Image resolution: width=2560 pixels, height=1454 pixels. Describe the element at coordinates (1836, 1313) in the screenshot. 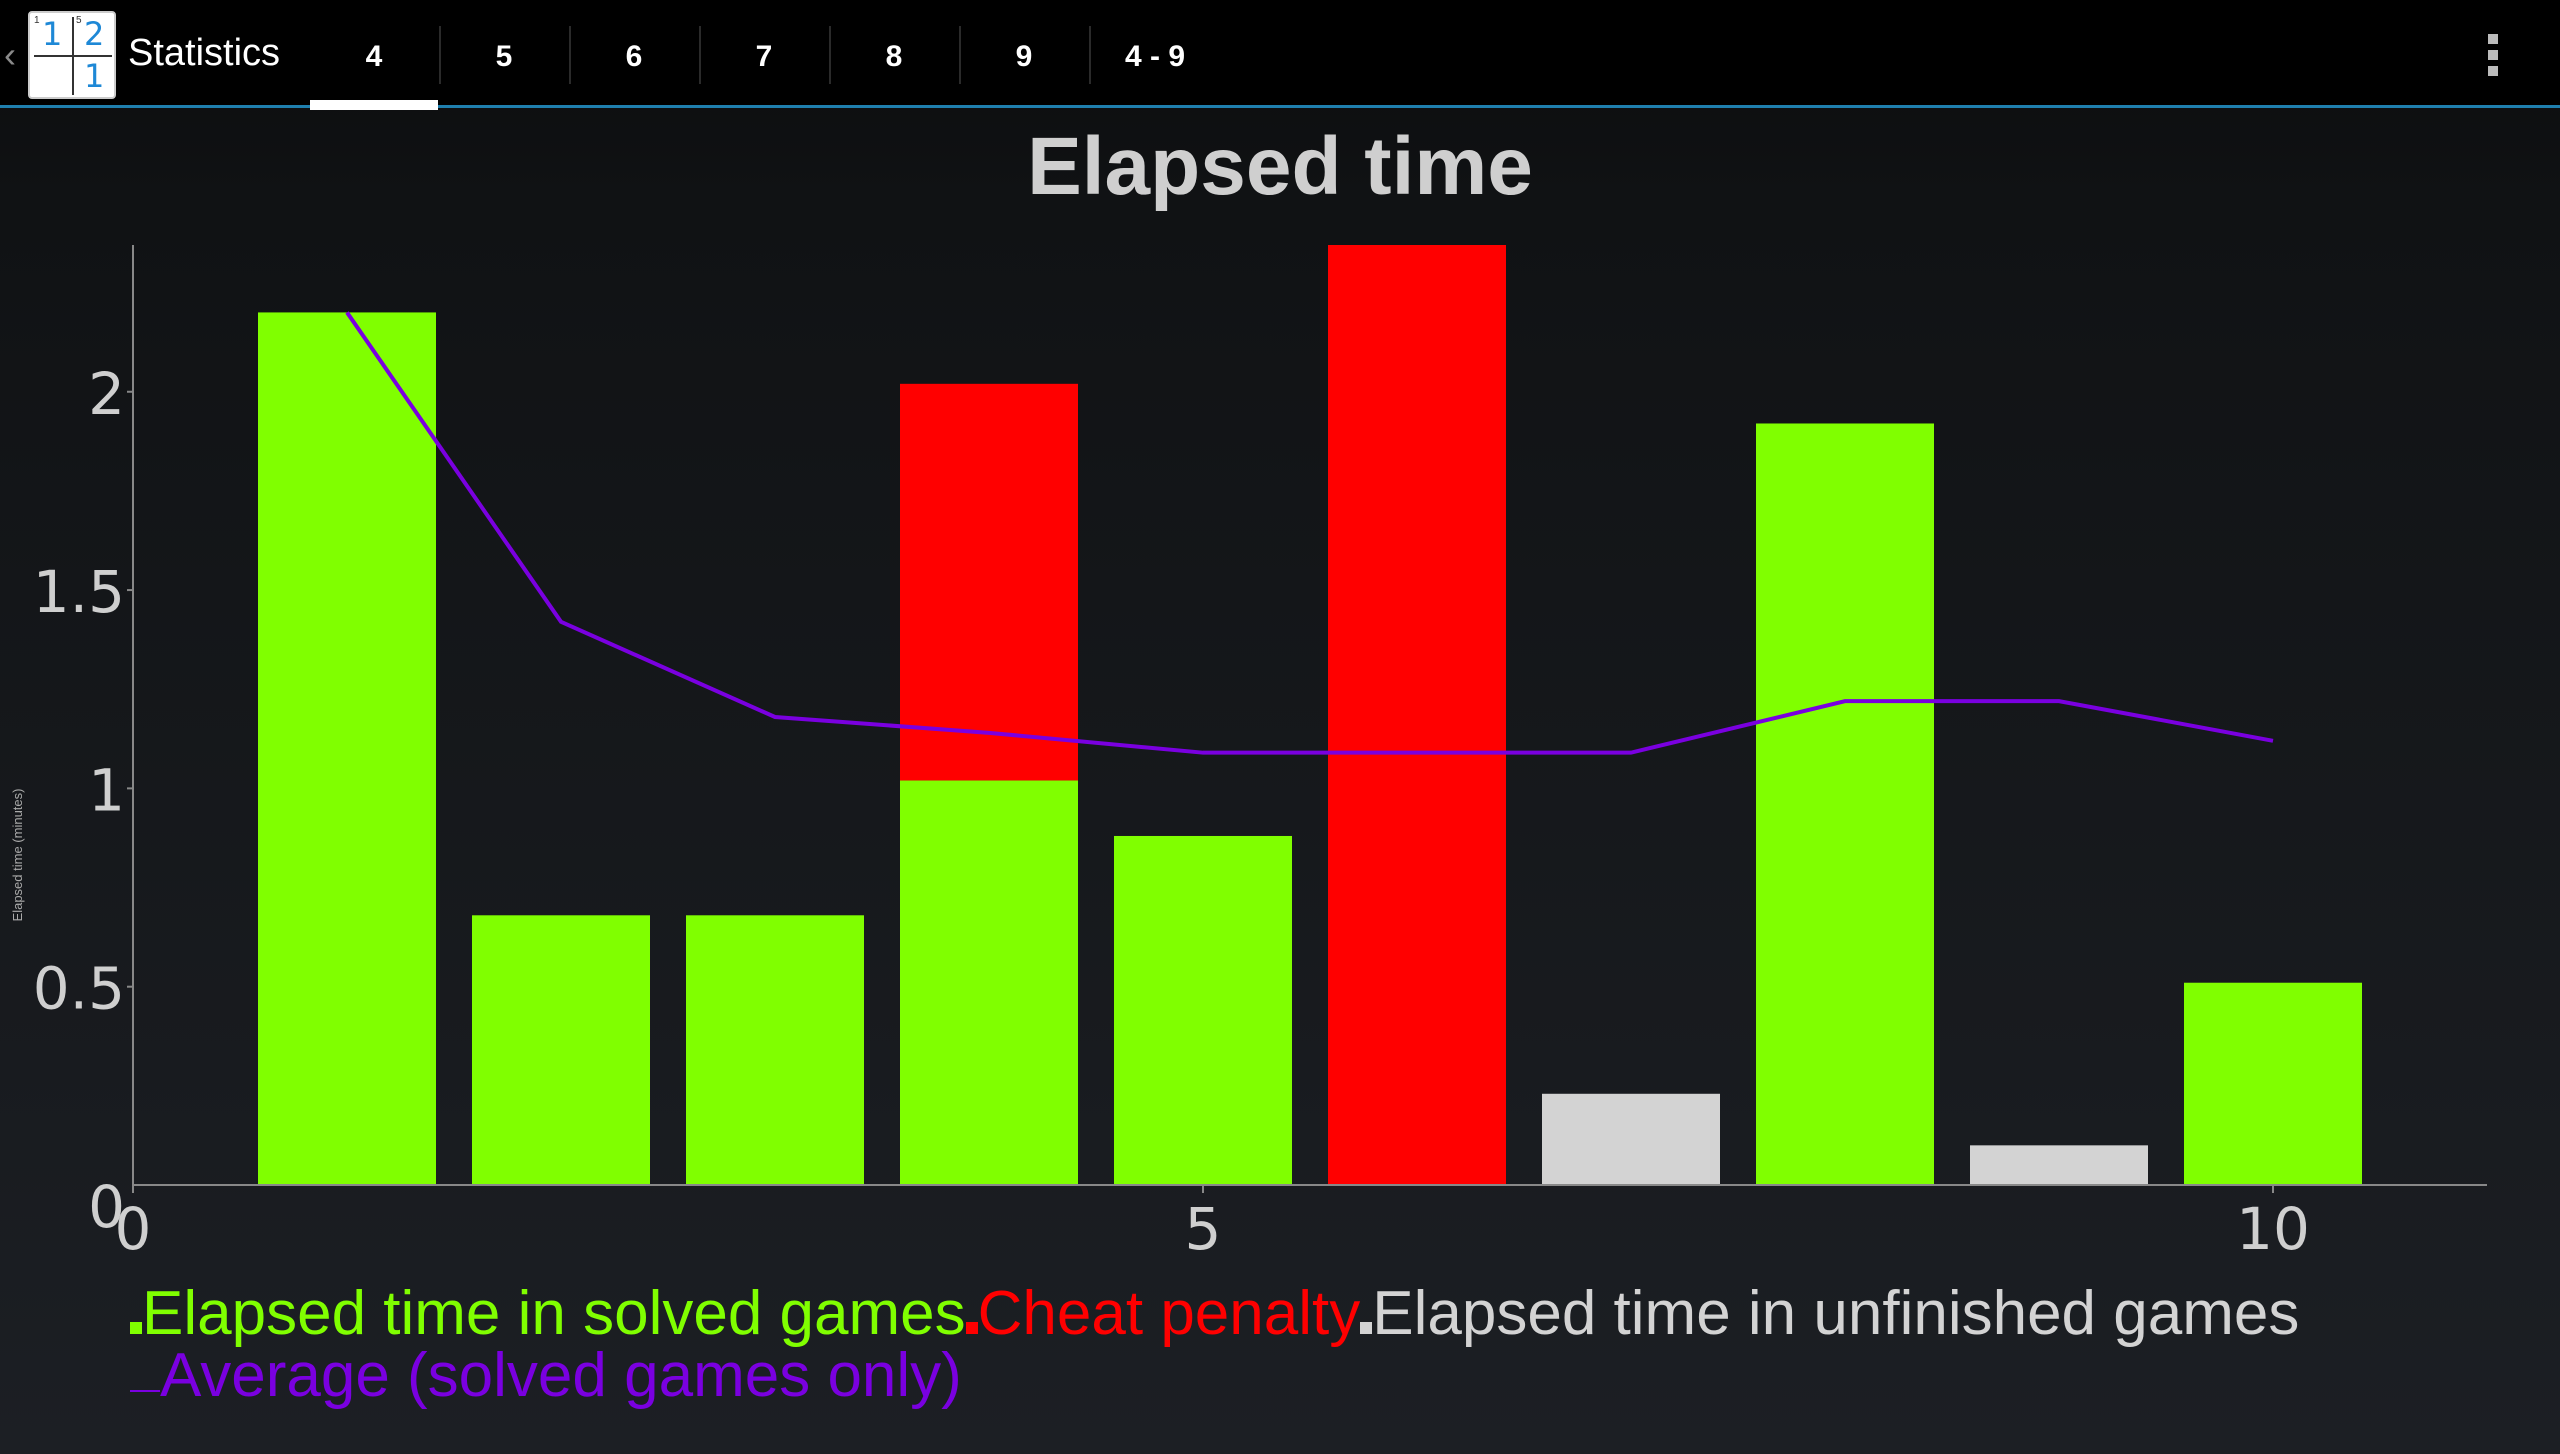

I see `legend-item-unfinished: Elapsed time in unfinished games` at that location.